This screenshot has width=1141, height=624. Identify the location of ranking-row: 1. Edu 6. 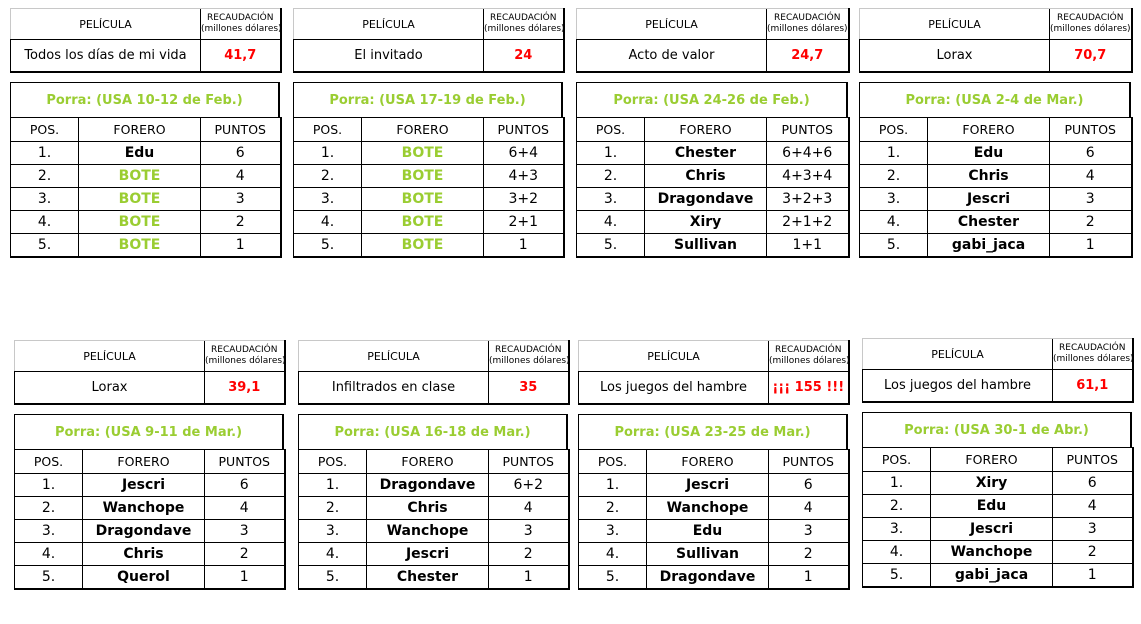
(996, 153).